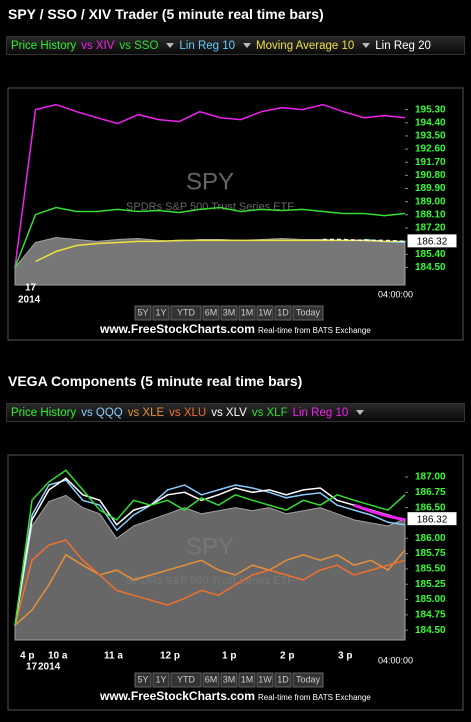 Image resolution: width=471 pixels, height=722 pixels. What do you see at coordinates (210, 181) in the screenshot?
I see `watermark: SPY` at bounding box center [210, 181].